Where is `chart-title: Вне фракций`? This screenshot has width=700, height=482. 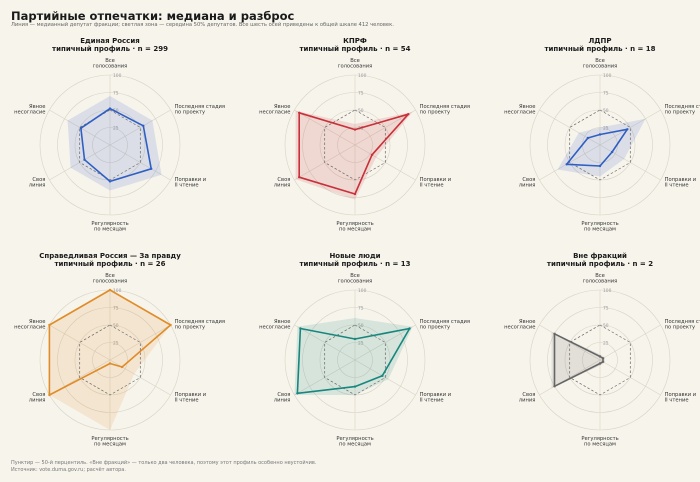
chart-title: Вне фракций is located at coordinates (600, 256).